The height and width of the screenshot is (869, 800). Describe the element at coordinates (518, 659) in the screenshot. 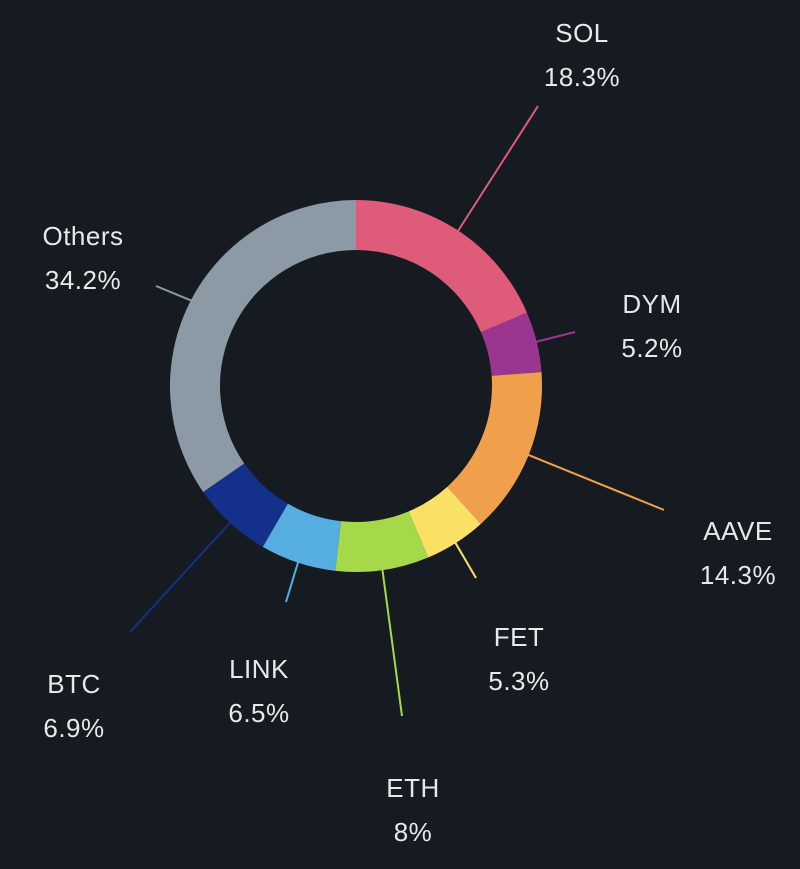

I see `slice-label-fet: FET 5.3%` at that location.